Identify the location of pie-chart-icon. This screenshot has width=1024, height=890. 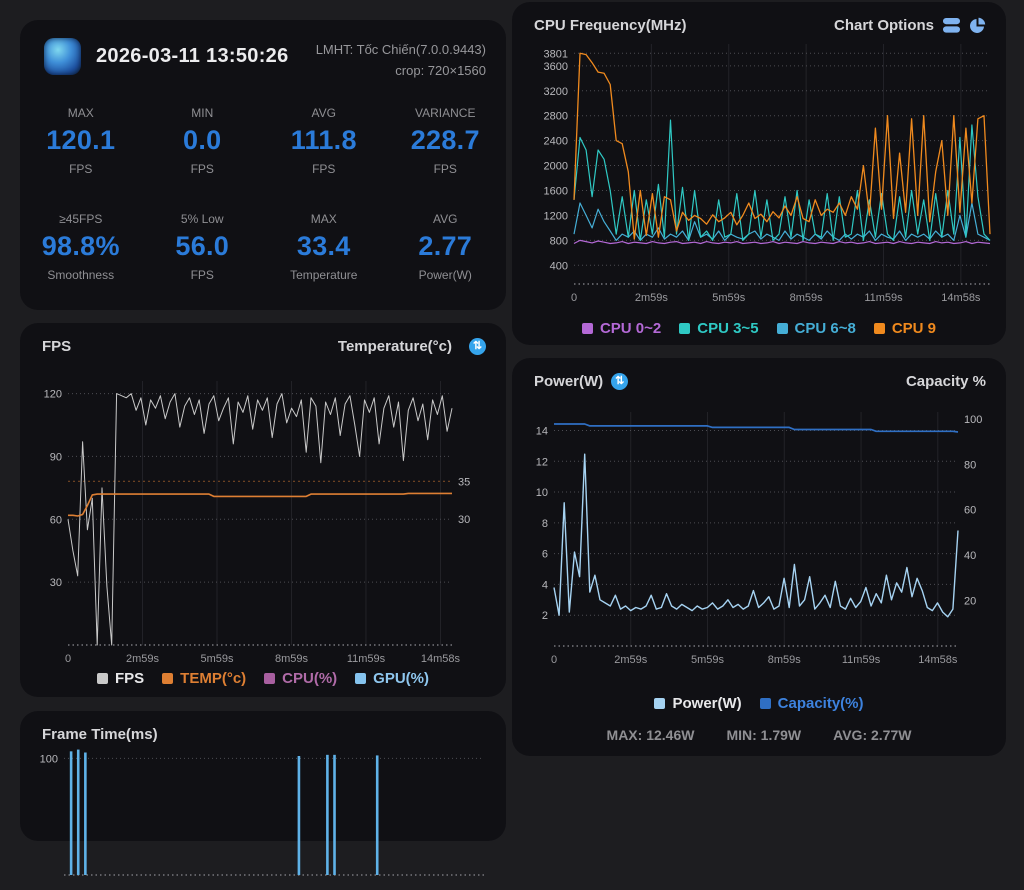
(977, 25).